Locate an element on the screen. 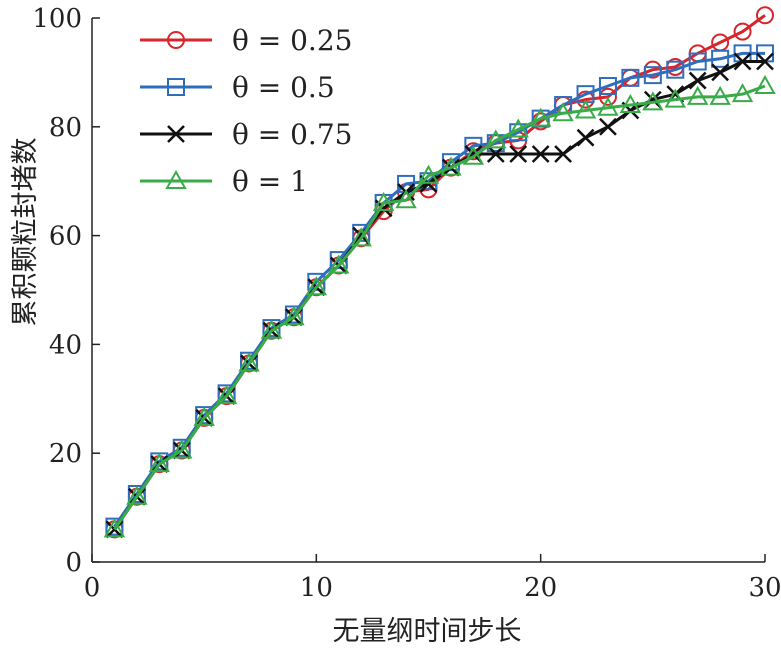 The height and width of the screenshot is (651, 781). legend-item: θ = 0.5 is located at coordinates (237, 87).